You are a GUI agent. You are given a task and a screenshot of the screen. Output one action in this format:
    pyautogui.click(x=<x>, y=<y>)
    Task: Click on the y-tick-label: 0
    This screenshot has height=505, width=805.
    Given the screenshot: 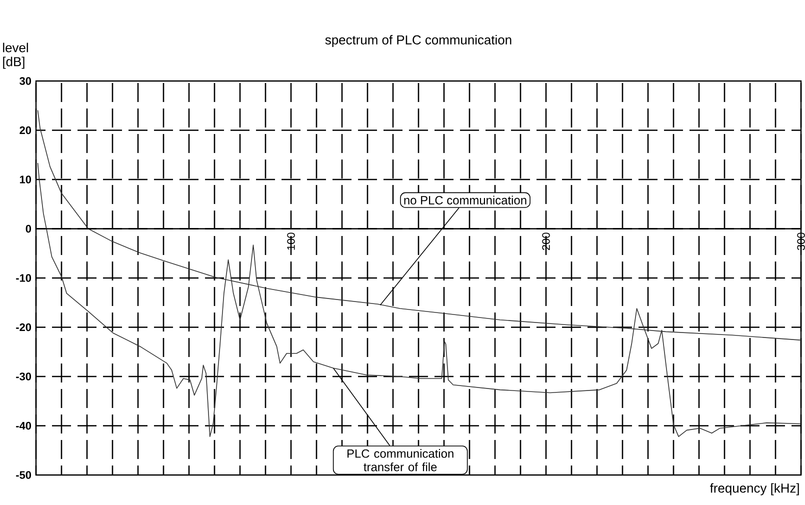 What is the action you would take?
    pyautogui.click(x=29, y=228)
    